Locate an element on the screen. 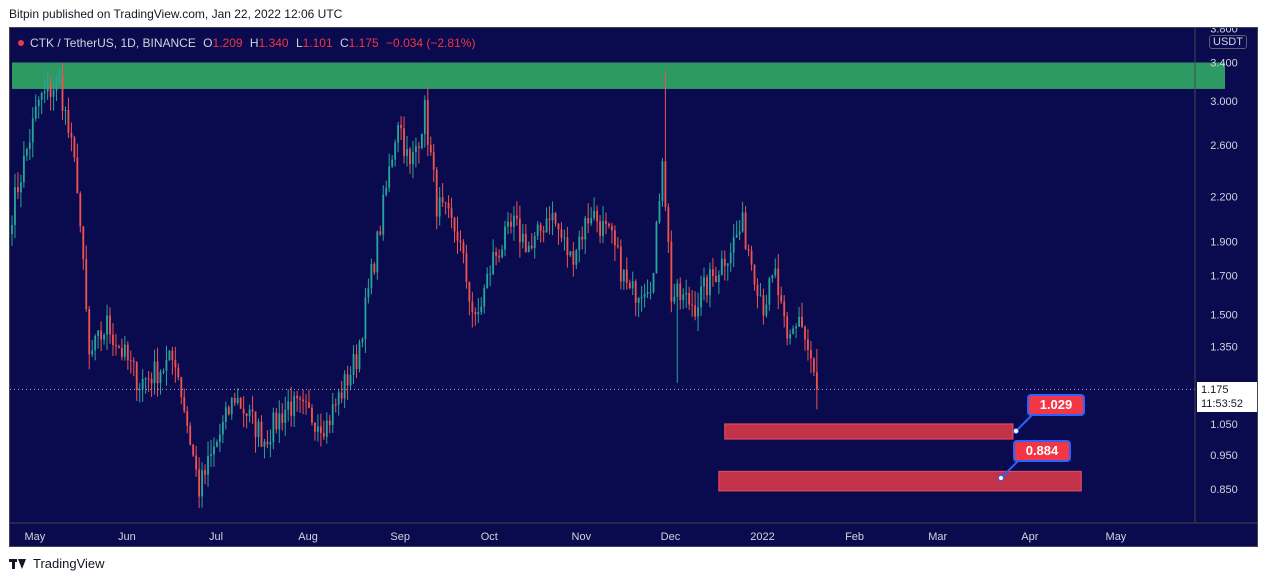  price-tick-label: 1.500 is located at coordinates (1224, 315).